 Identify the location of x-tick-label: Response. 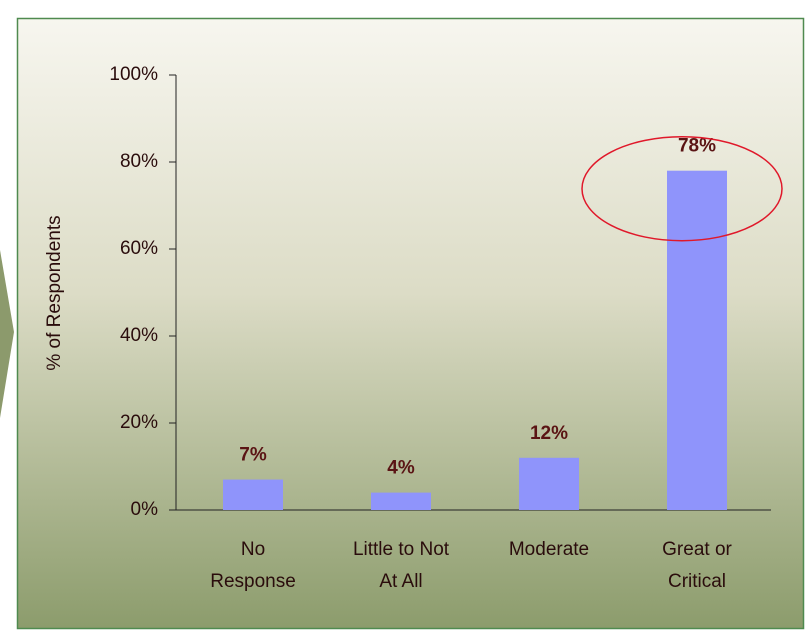
(253, 581).